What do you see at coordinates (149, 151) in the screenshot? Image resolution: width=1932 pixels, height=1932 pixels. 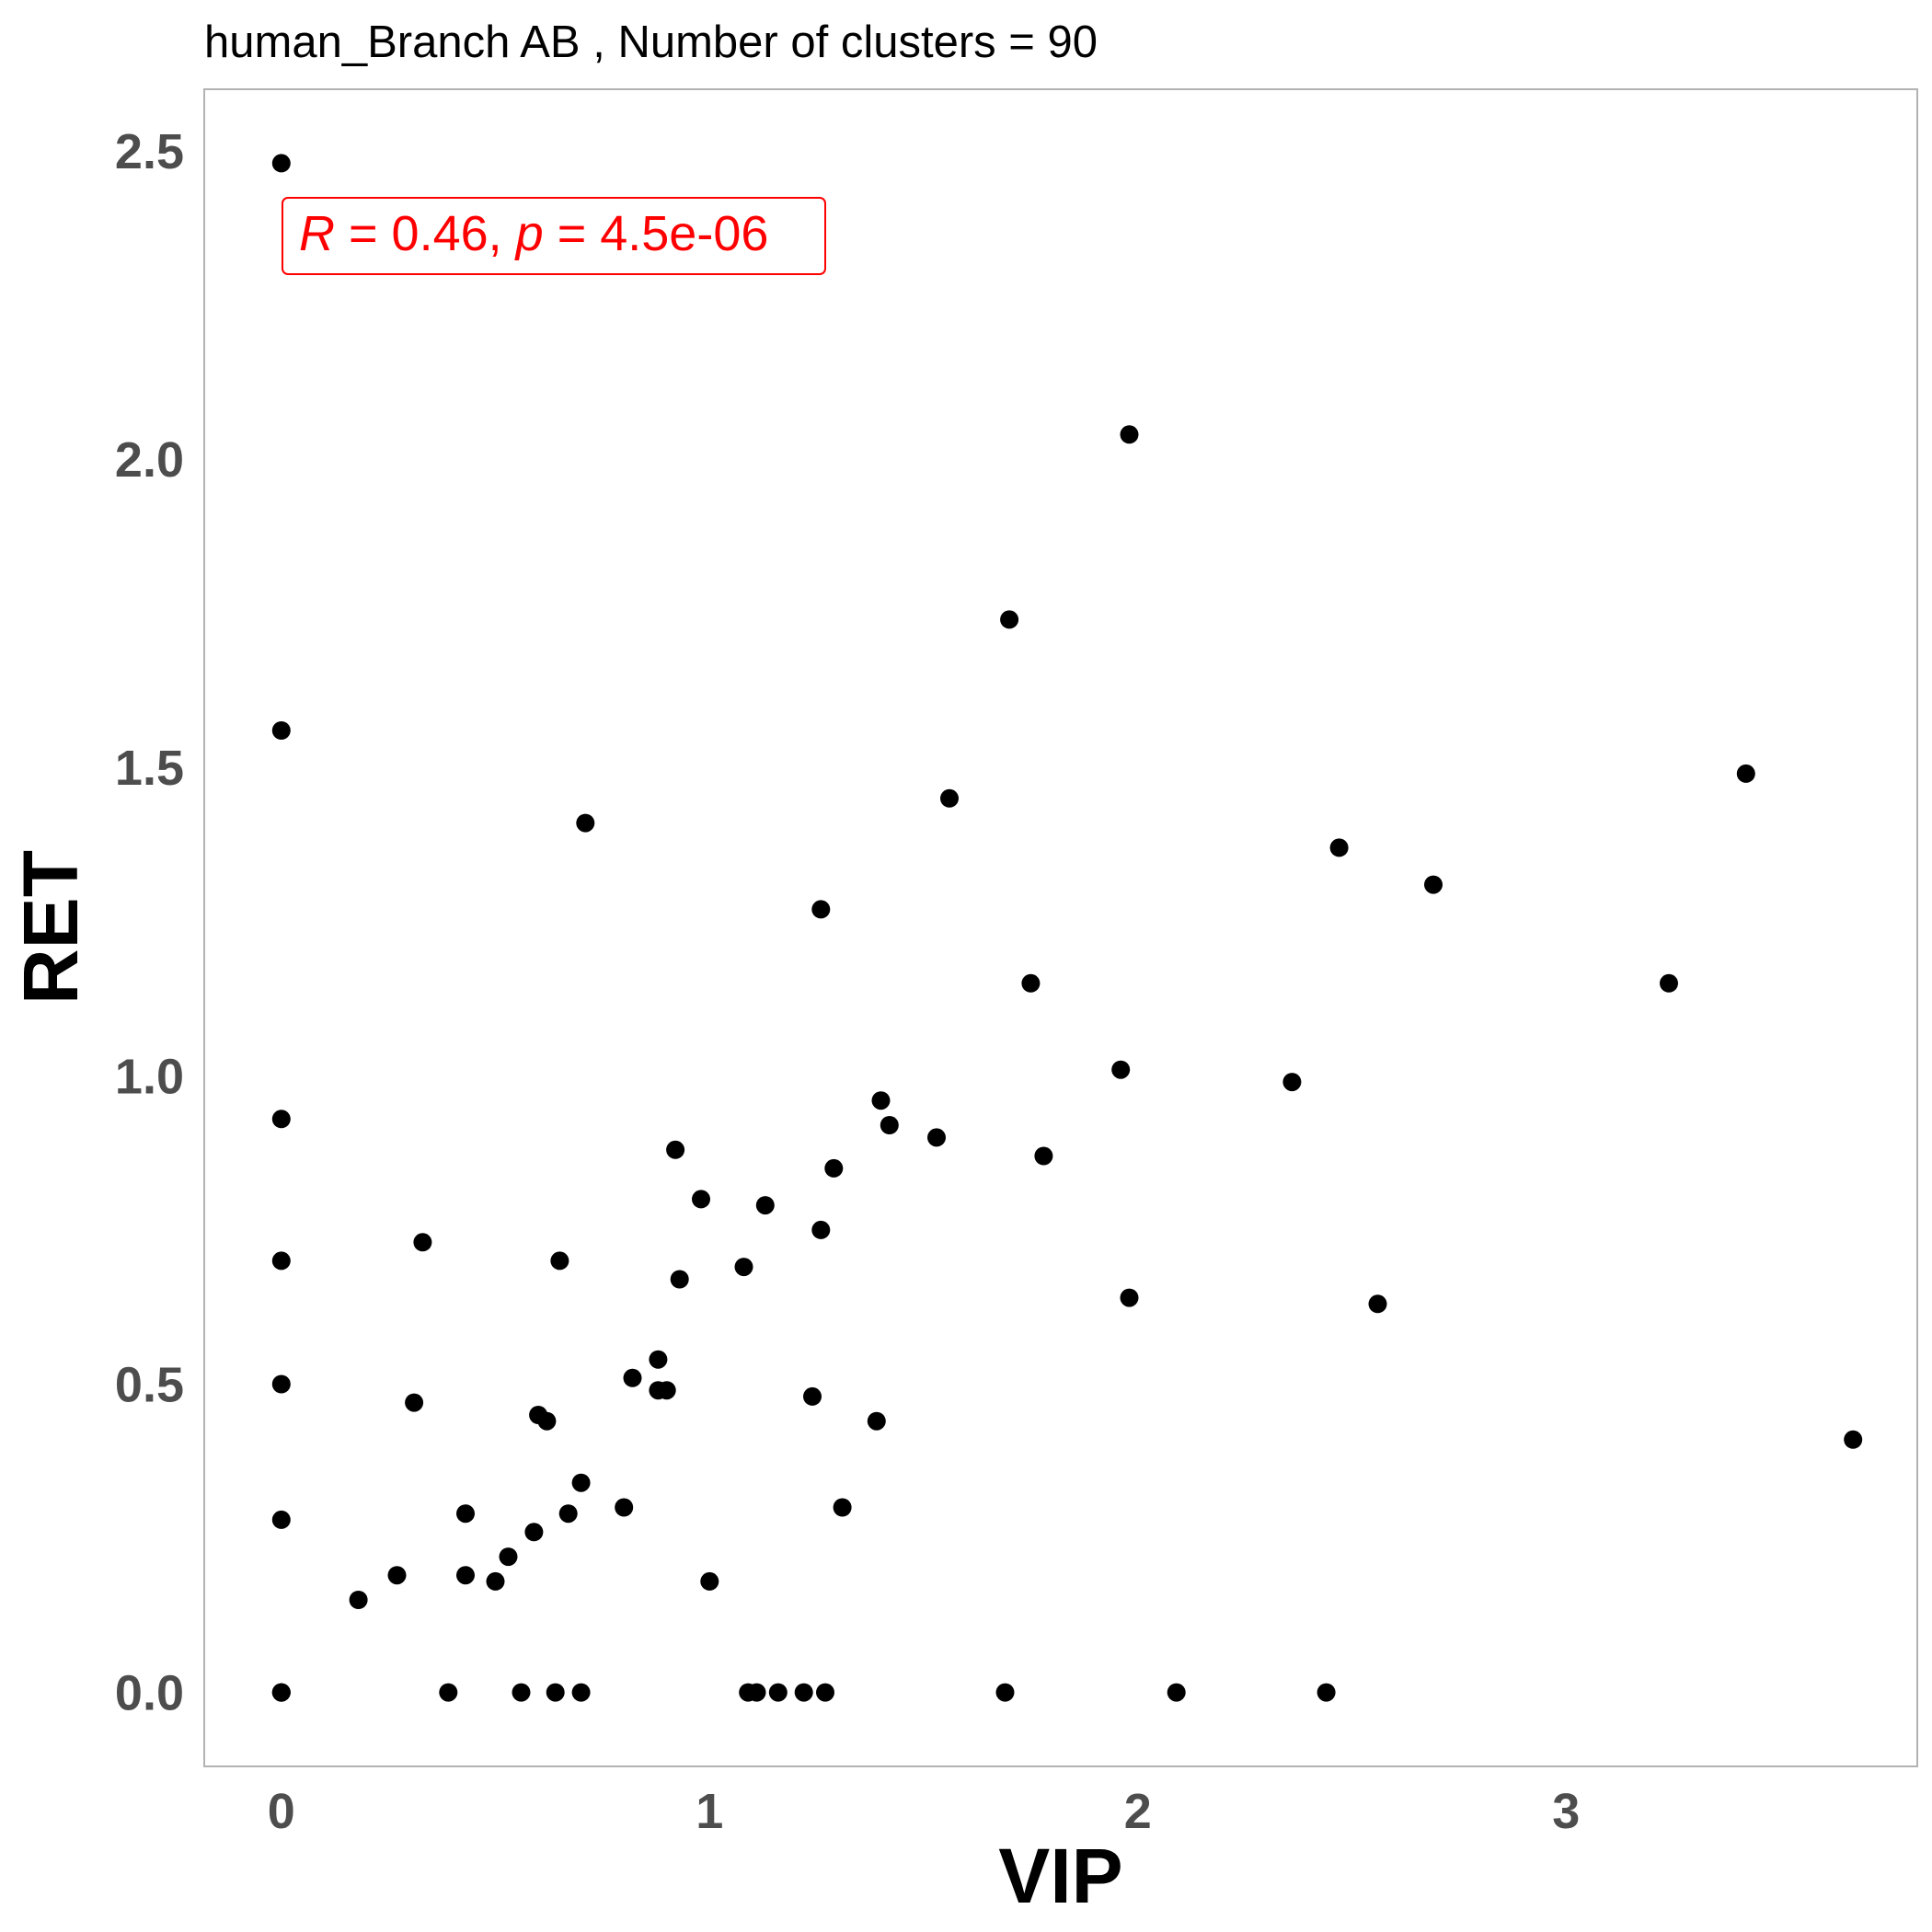 I see `y-tick-label: 2.5` at bounding box center [149, 151].